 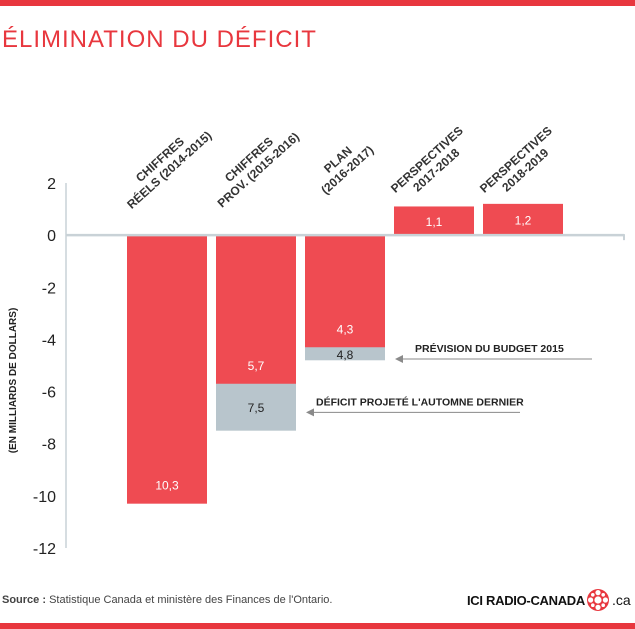 I want to click on source-label: Source :, so click(x=24, y=600).